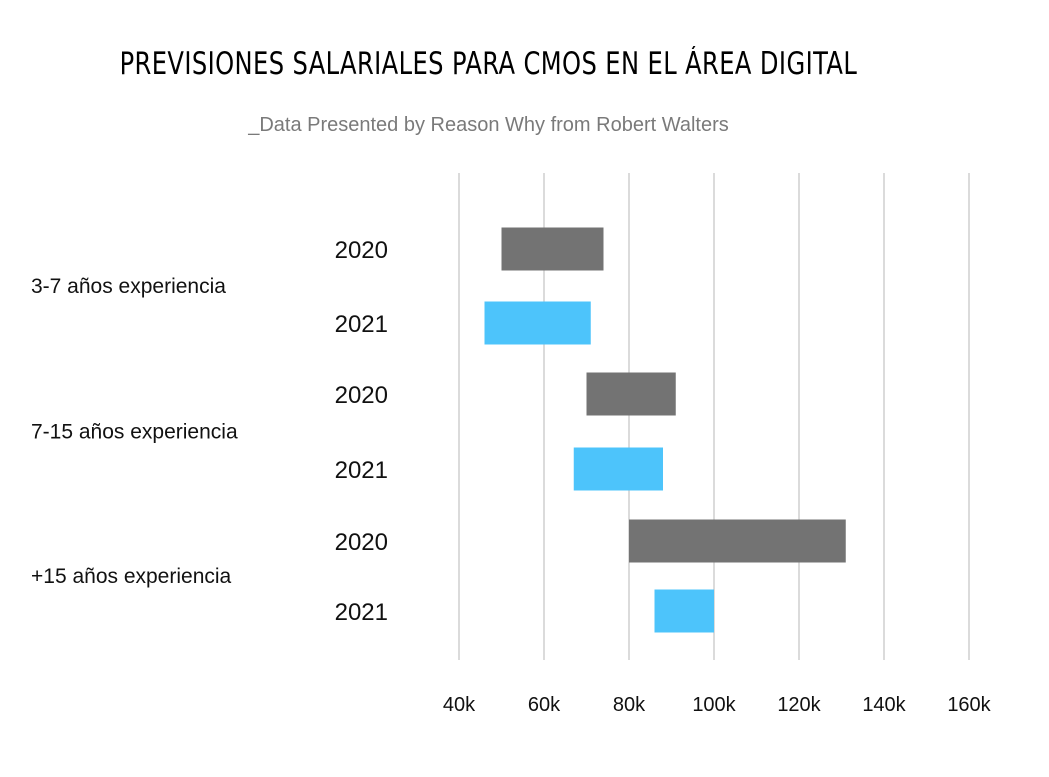 Image resolution: width=1049 pixels, height=777 pixels. Describe the element at coordinates (969, 705) in the screenshot. I see `x-tick-label: 160k` at that location.